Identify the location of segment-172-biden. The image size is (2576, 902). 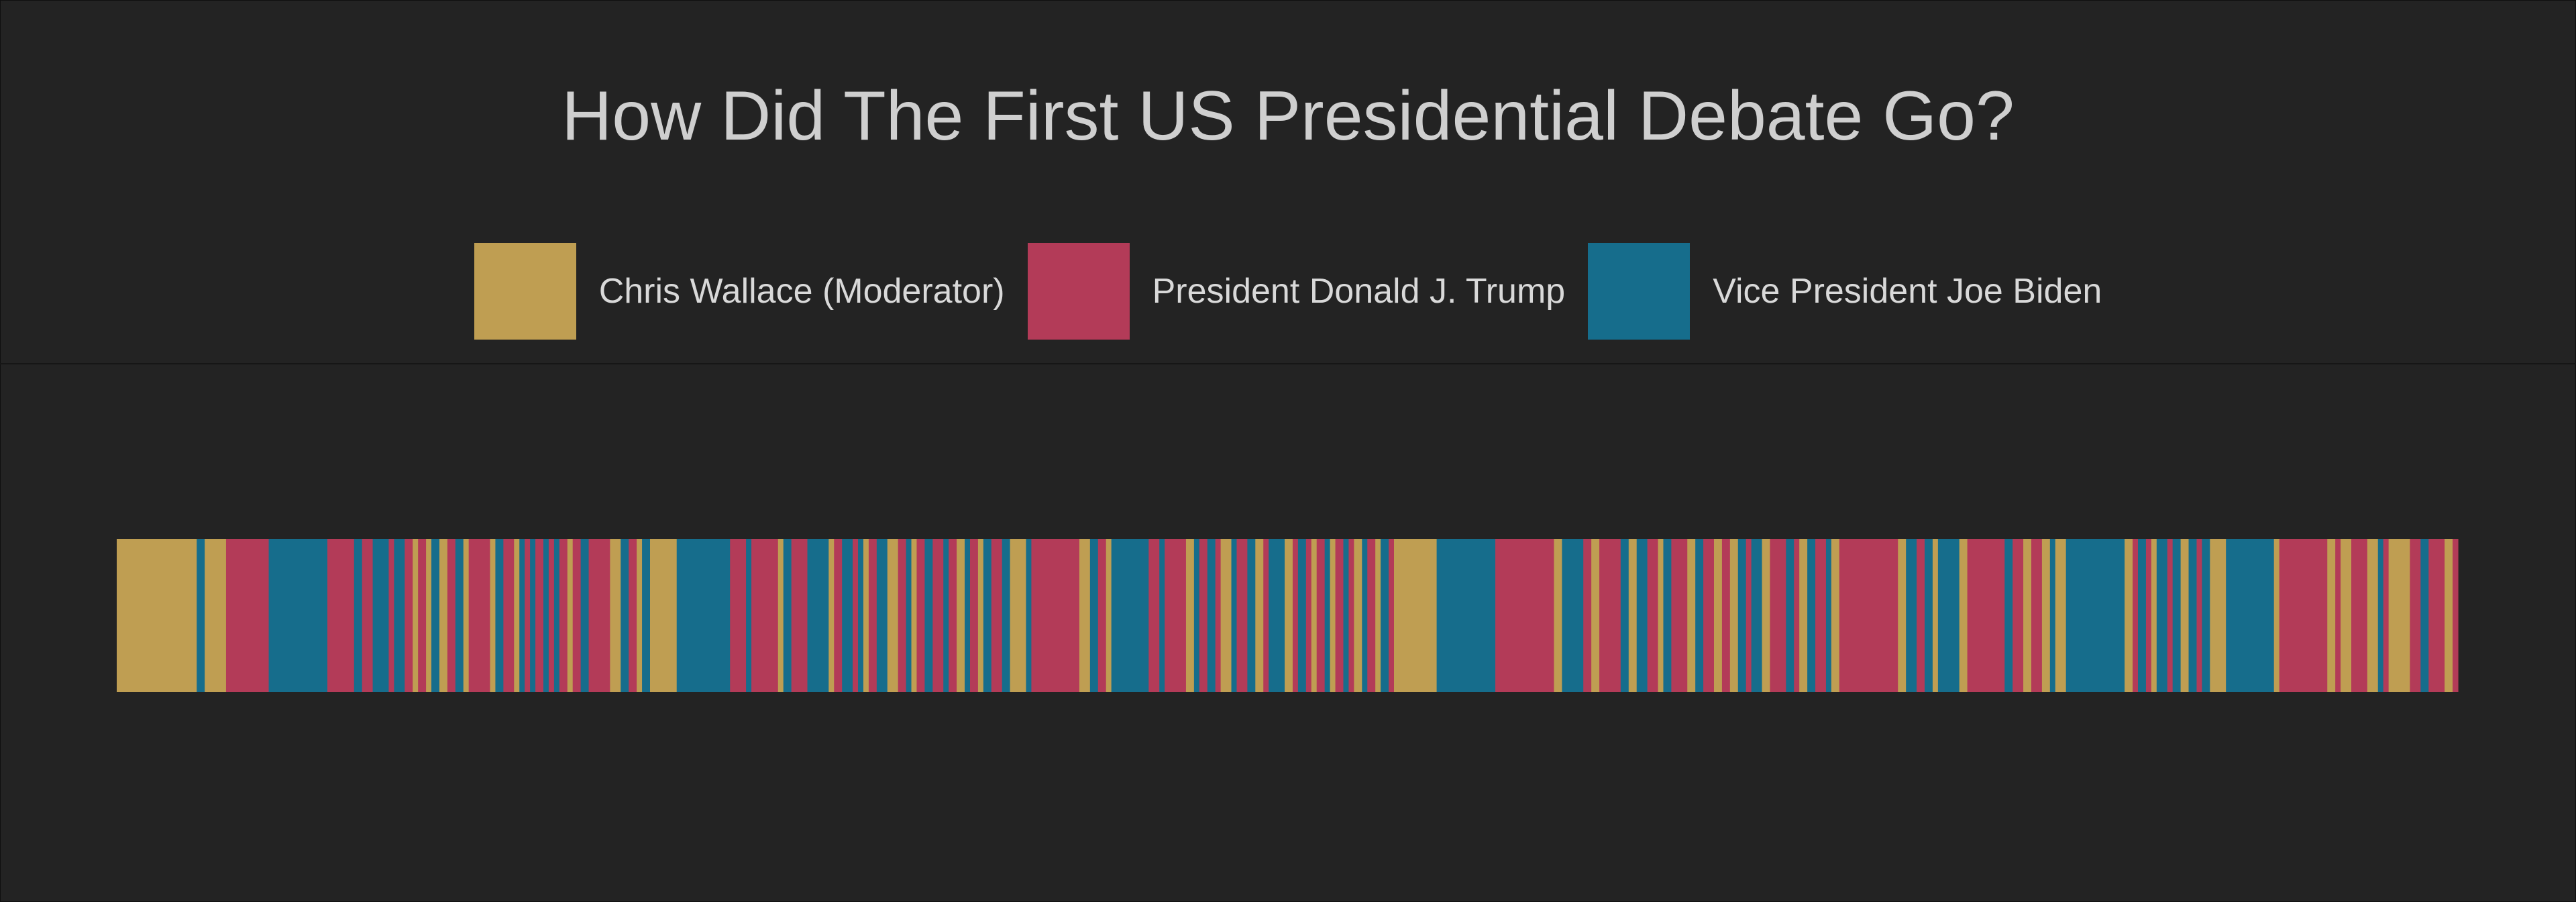
(2177, 615).